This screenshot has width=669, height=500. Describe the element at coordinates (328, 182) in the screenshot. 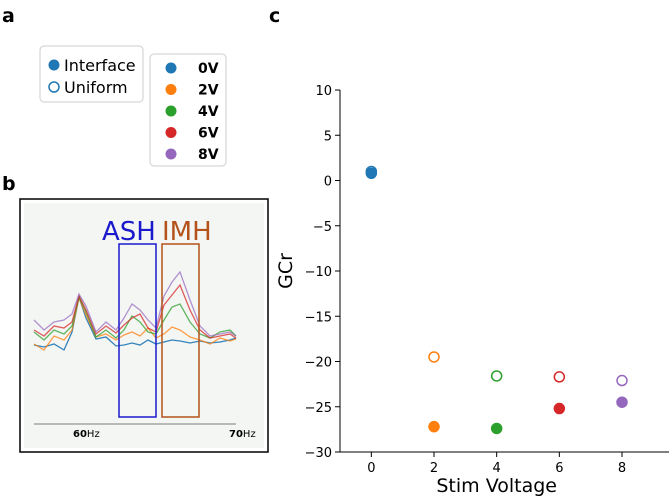

I see `y-tick-label: 0` at that location.